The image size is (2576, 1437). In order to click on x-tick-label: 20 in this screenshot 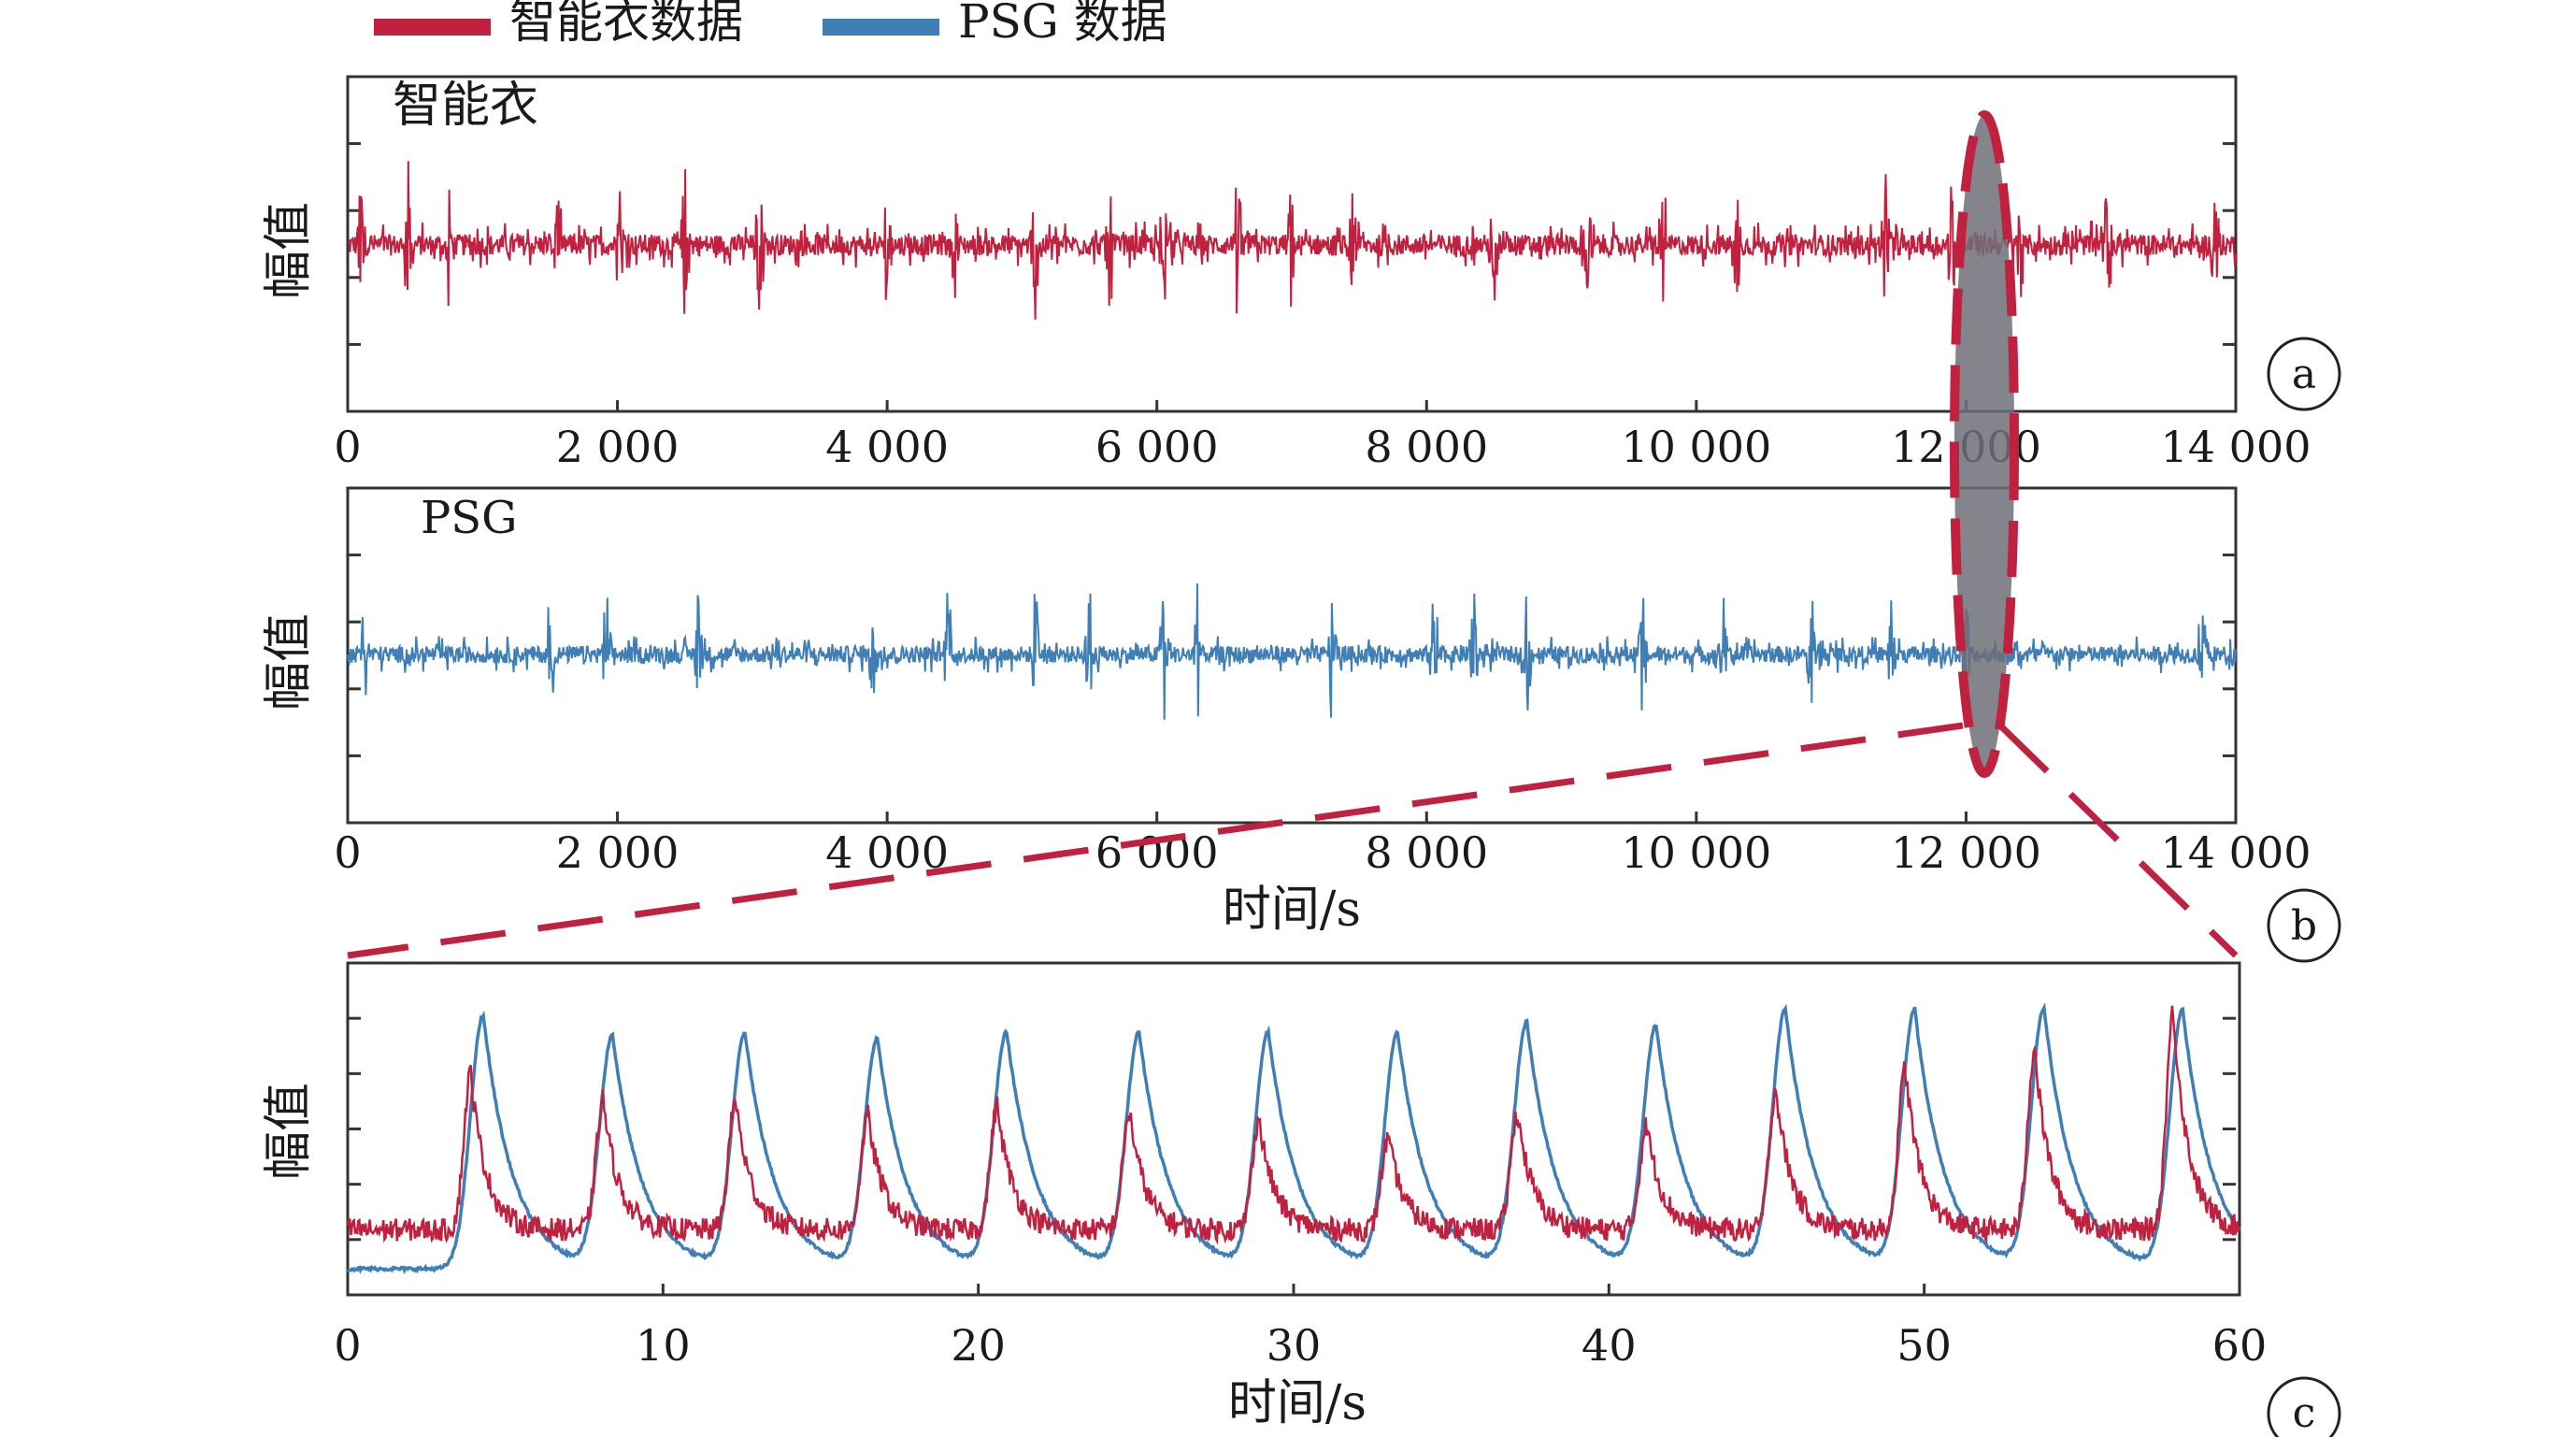, I will do `click(978, 1345)`.